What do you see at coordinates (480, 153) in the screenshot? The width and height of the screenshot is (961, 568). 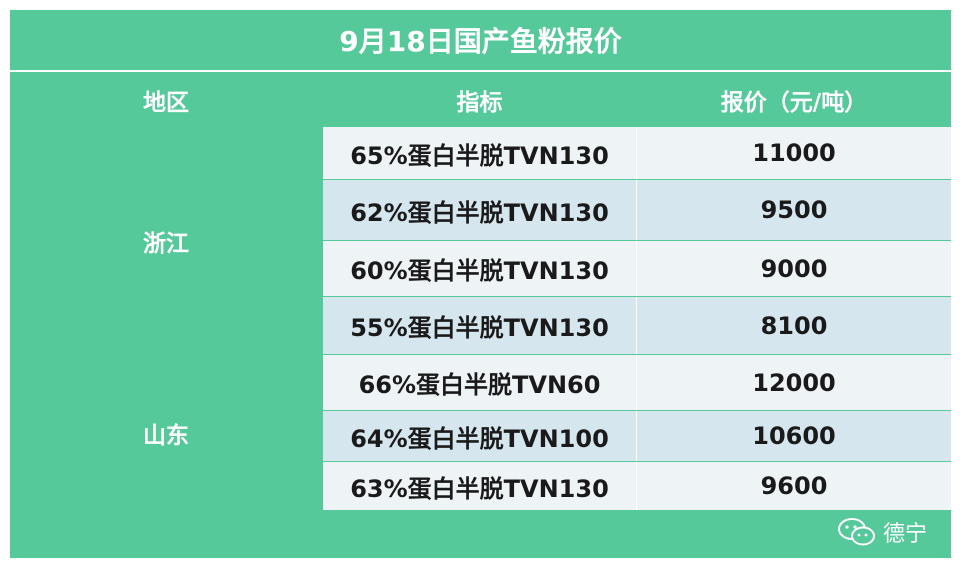 I see `spec-cell: 65%蛋白半脱TVN130` at bounding box center [480, 153].